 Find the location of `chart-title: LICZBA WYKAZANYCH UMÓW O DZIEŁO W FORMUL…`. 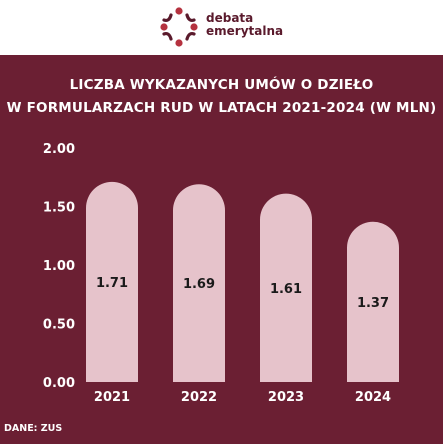

chart-title: LICZBA WYKAZANYCH UMÓW O DZIEŁO W FORMUL… is located at coordinates (221, 97).